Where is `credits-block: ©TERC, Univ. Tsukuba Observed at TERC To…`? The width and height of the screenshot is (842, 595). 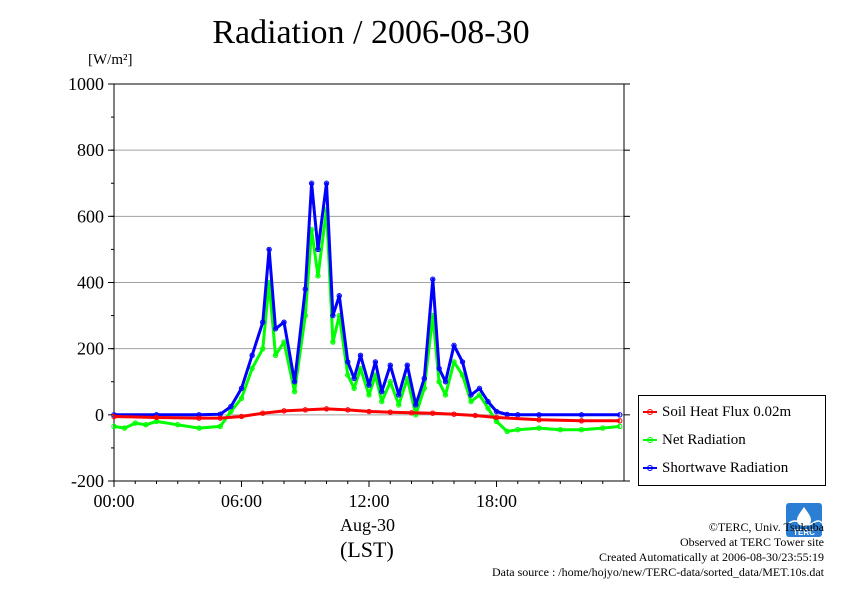
credits-block: ©TERC, Univ. Tsukuba Observed at TERC To… is located at coordinates (658, 550).